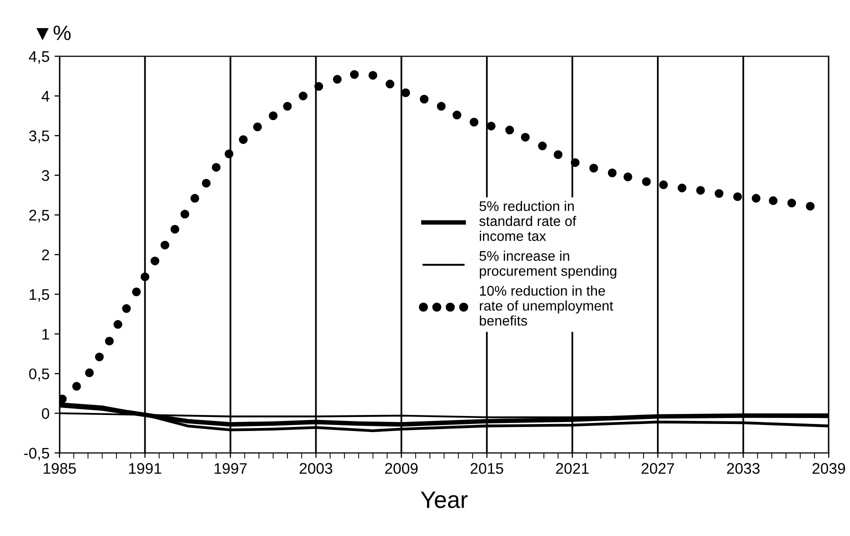  I want to click on y-tick-label: 4, so click(46, 96).